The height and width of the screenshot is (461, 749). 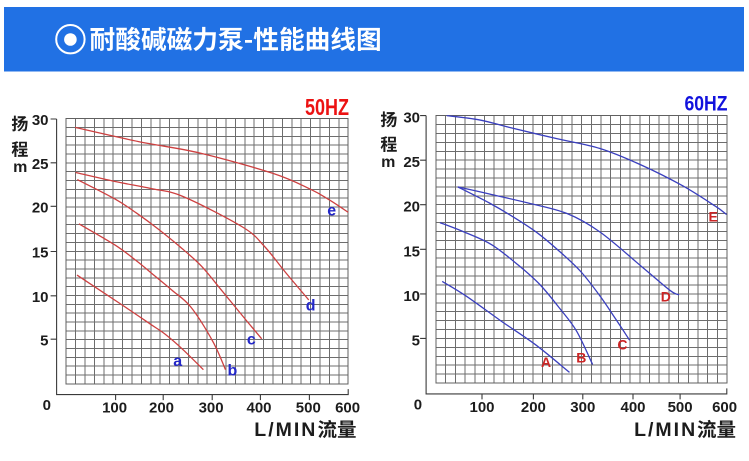 What do you see at coordinates (251, 340) in the screenshot?
I see `svg-text: c` at bounding box center [251, 340].